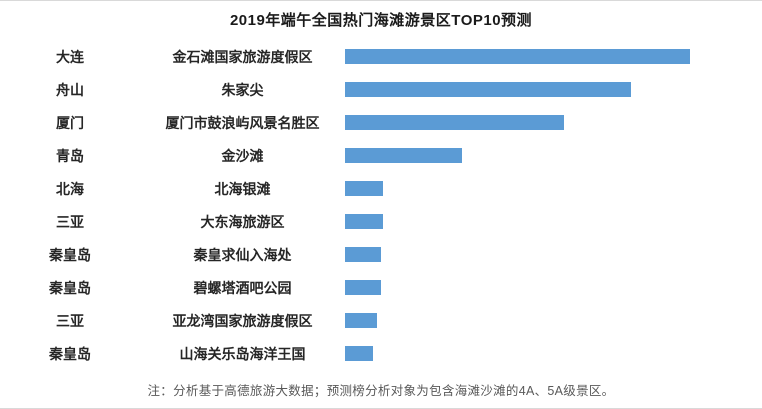 The height and width of the screenshot is (409, 762). I want to click on chart-row: 三亚 亚龙湾国家旅游度假区, so click(381, 320).